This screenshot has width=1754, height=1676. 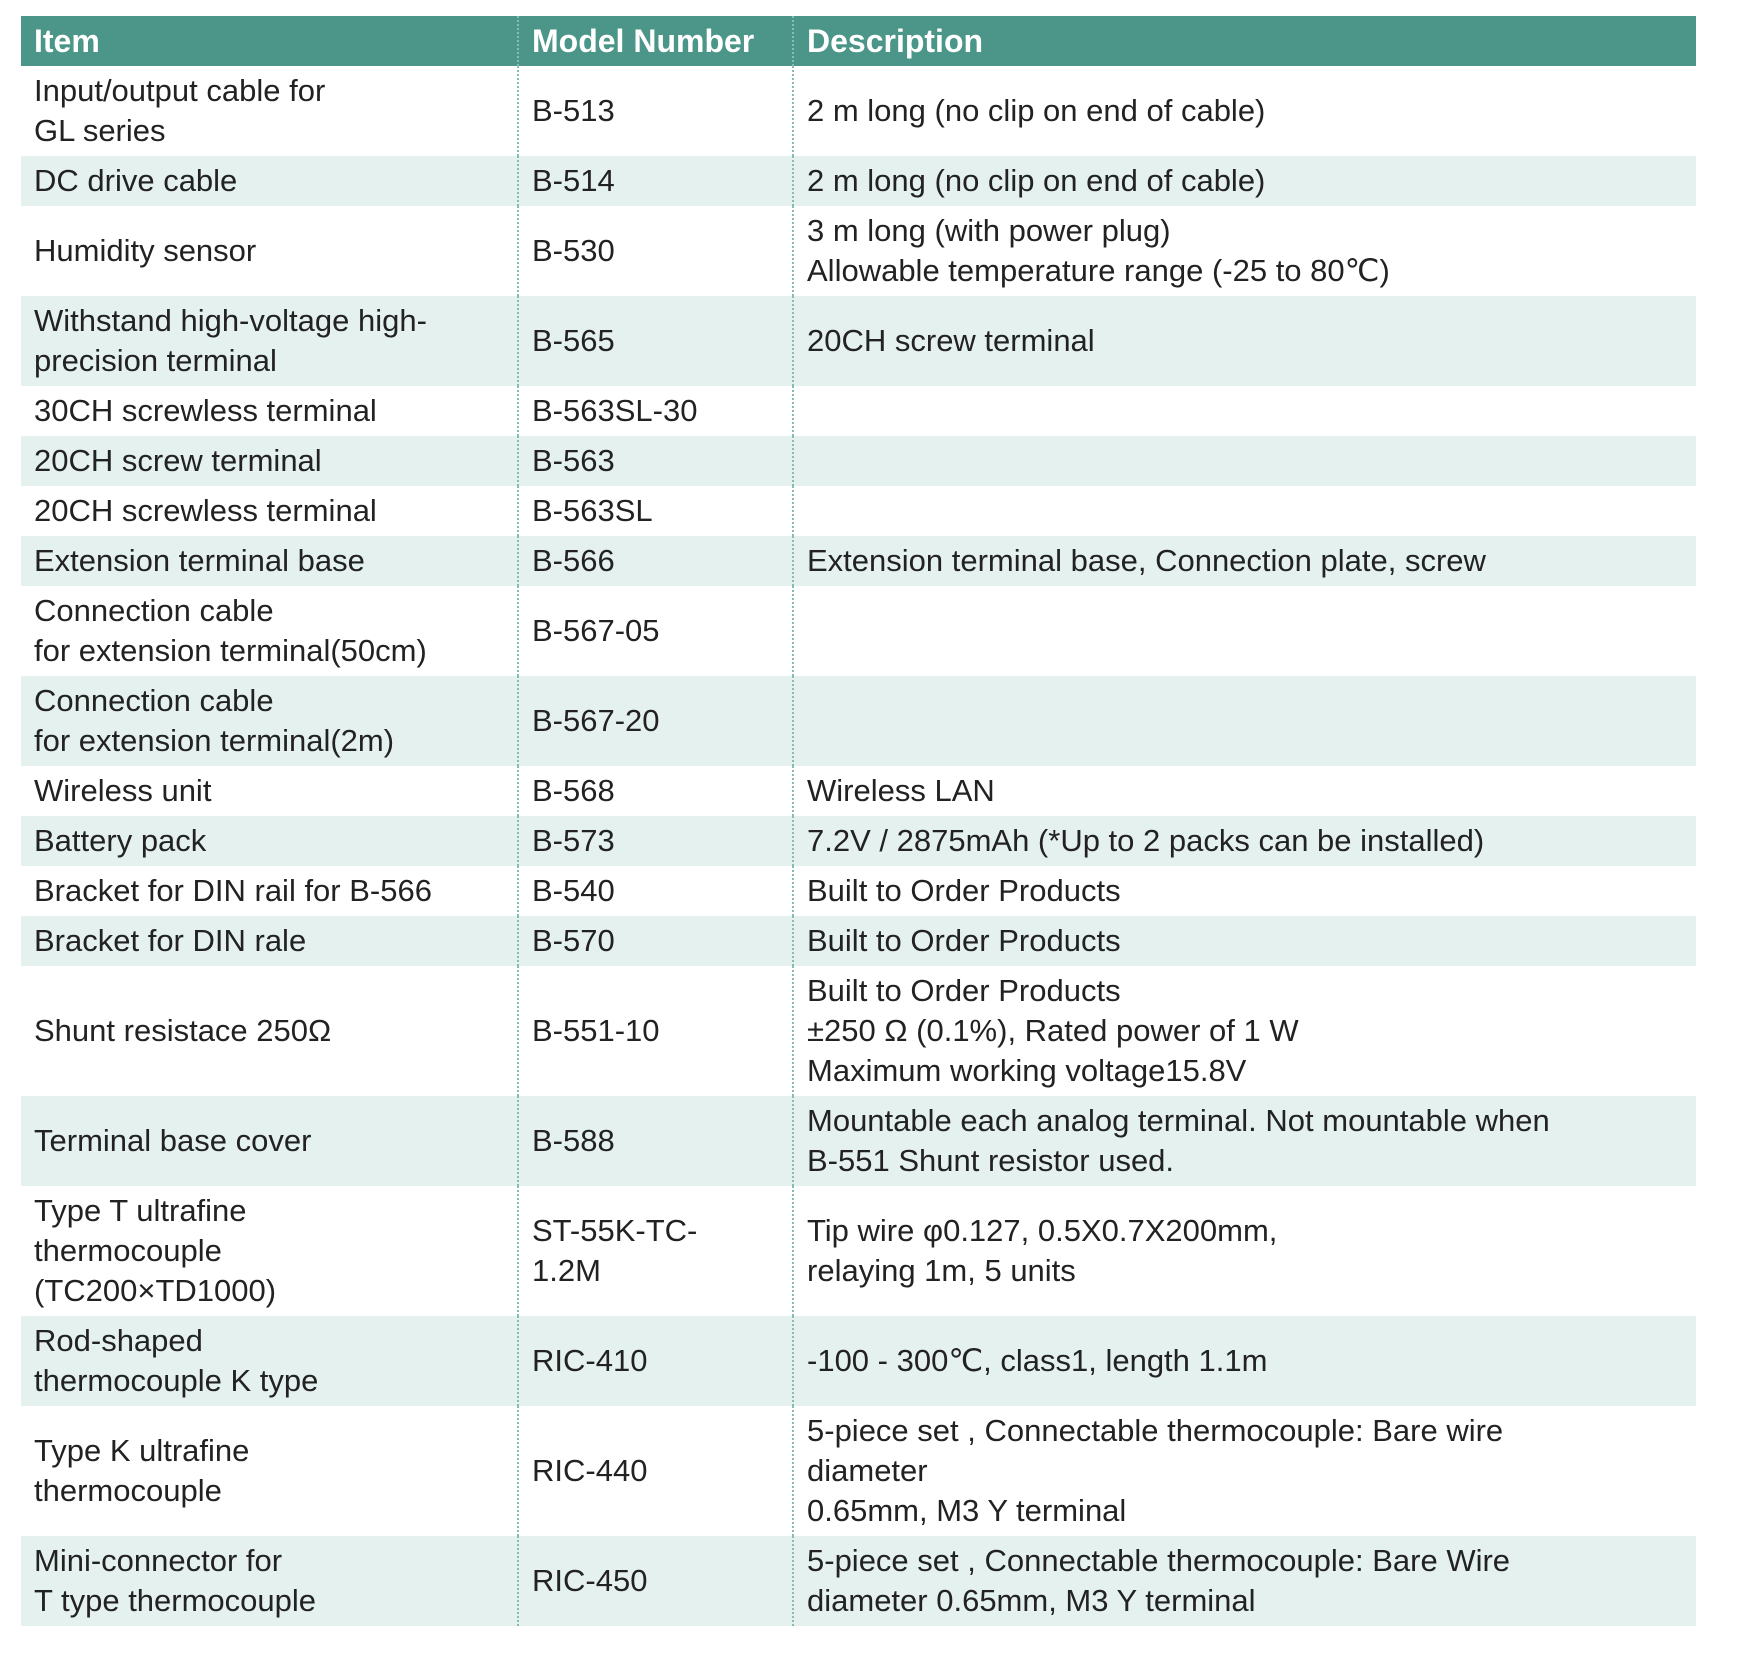 I want to click on cell-item: 20CH screwless terminal, so click(x=205, y=510).